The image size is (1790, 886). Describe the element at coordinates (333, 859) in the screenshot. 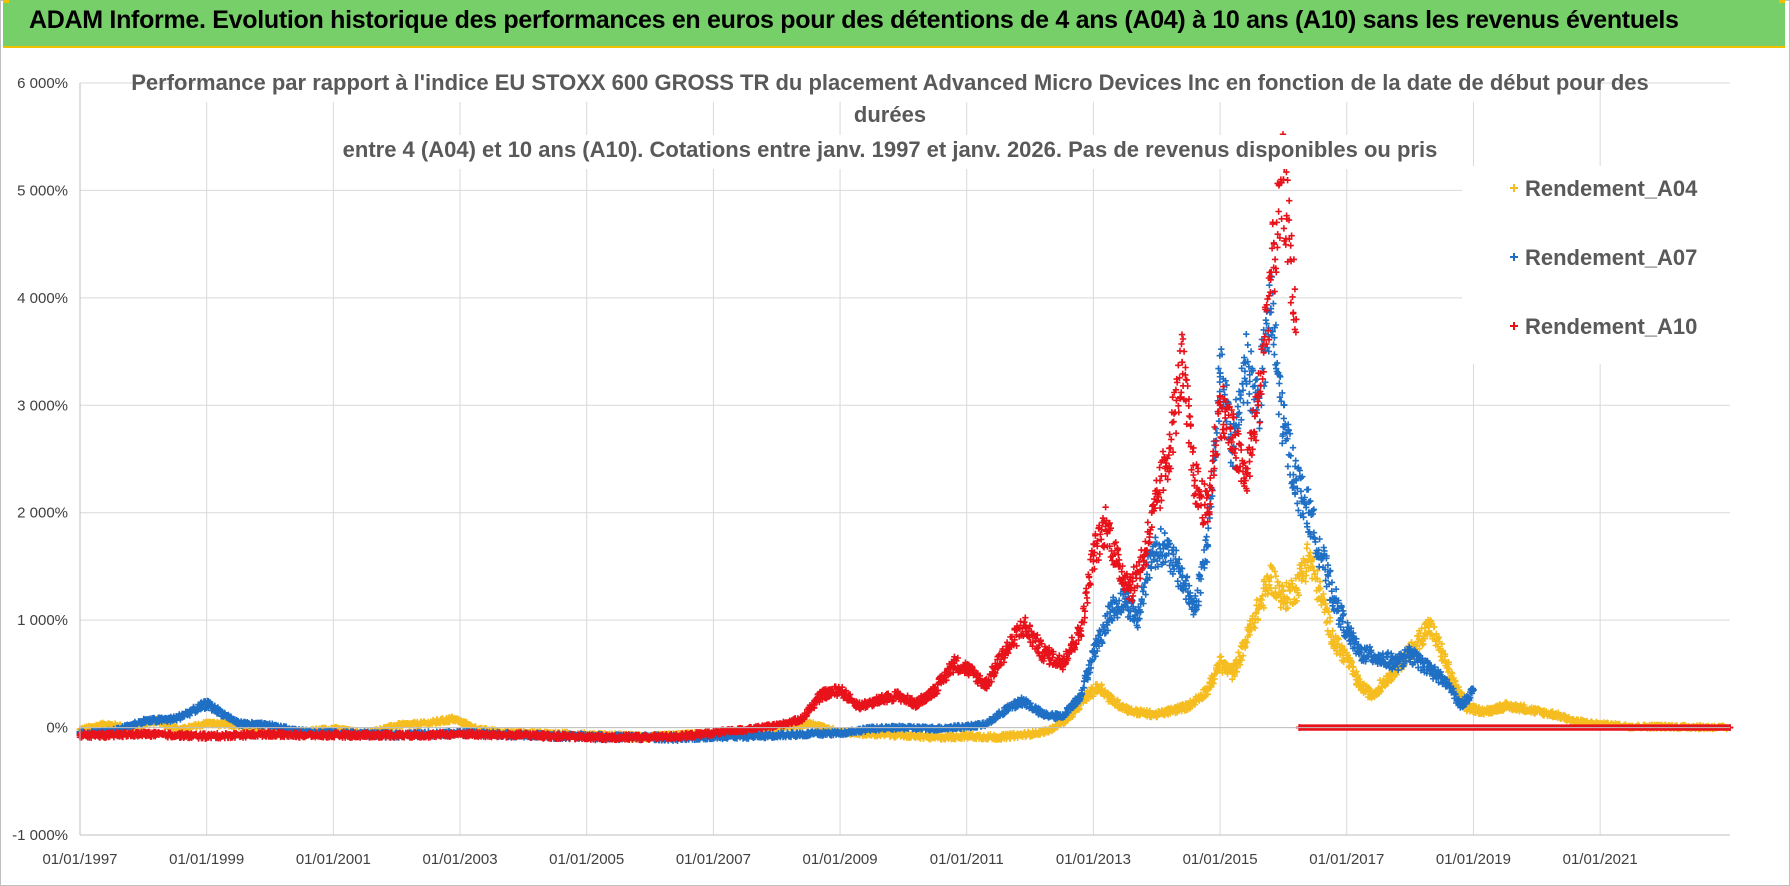

I see `x-tick-label: 01/01/2001` at that location.